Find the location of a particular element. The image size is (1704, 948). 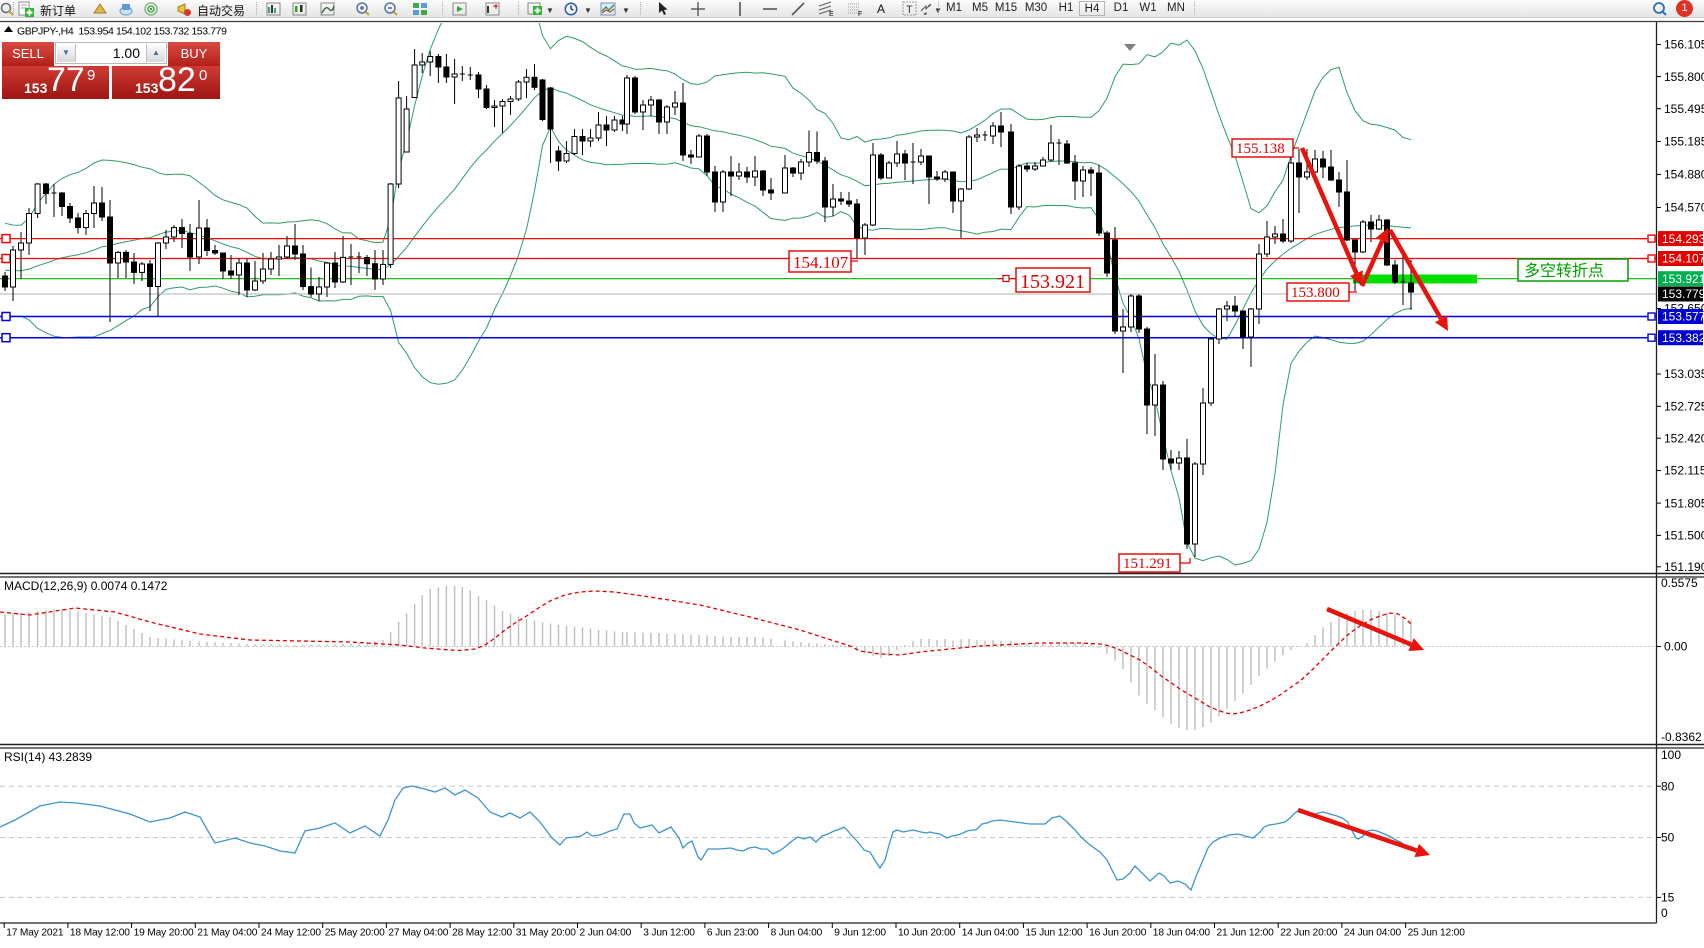

svg-text: 0.5575 is located at coordinates (1679, 583).